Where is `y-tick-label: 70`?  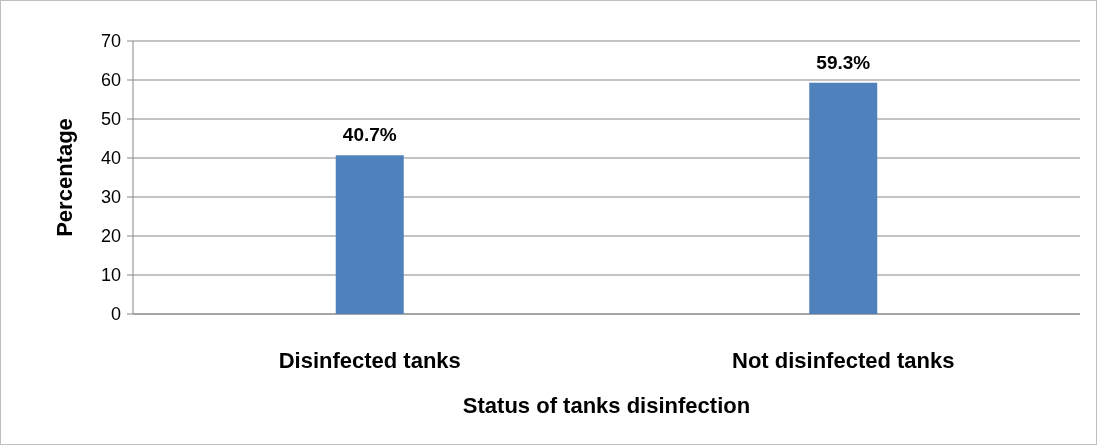 y-tick-label: 70 is located at coordinates (110, 41).